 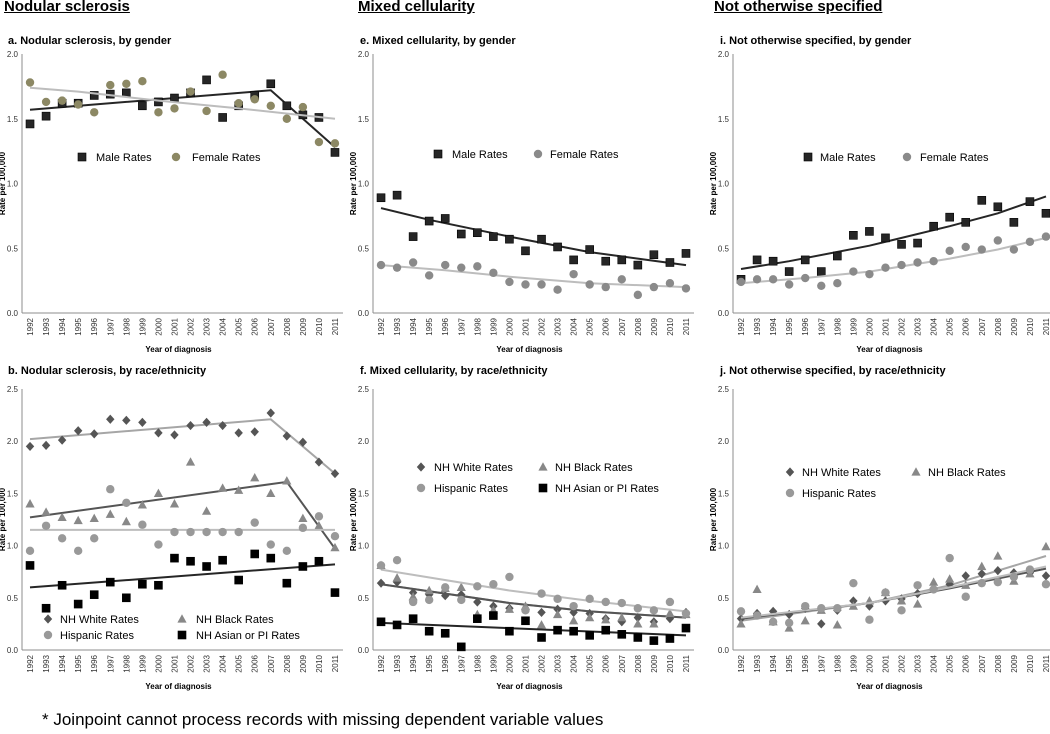 What do you see at coordinates (869, 663) in the screenshot?
I see `x-tick-label: 2000` at bounding box center [869, 663].